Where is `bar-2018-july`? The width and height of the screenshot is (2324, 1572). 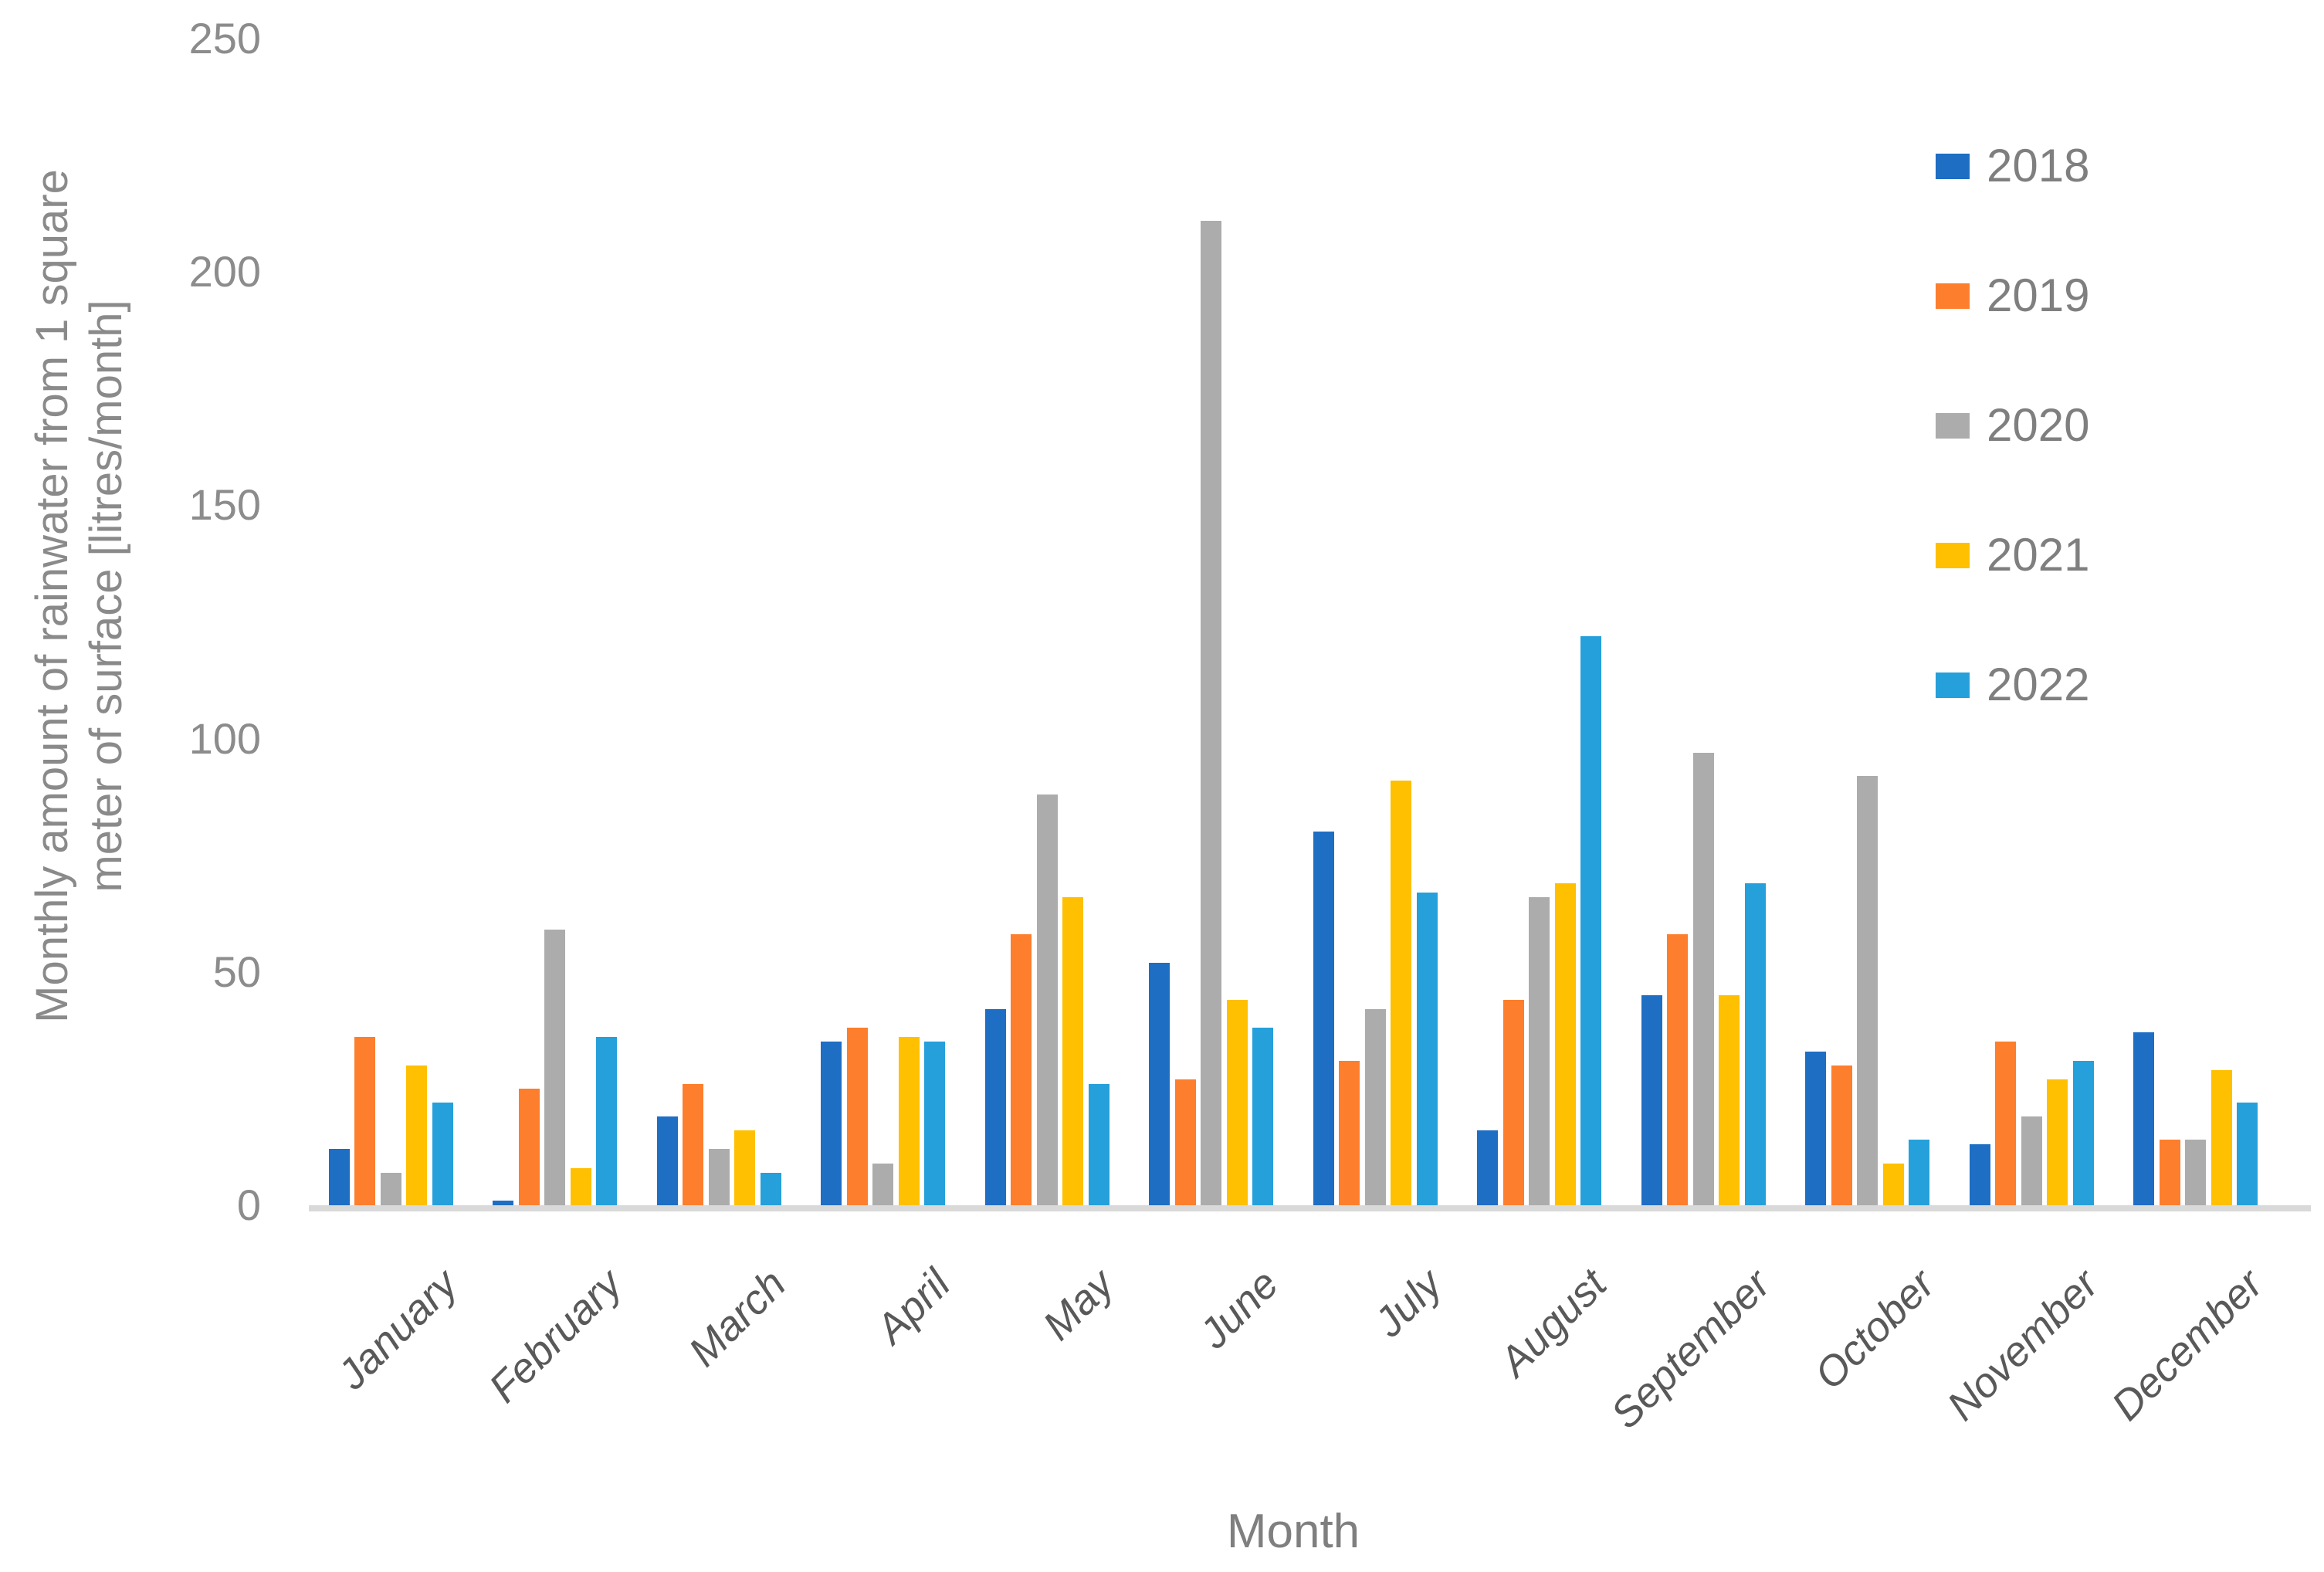
bar-2018-july is located at coordinates (1323, 1018).